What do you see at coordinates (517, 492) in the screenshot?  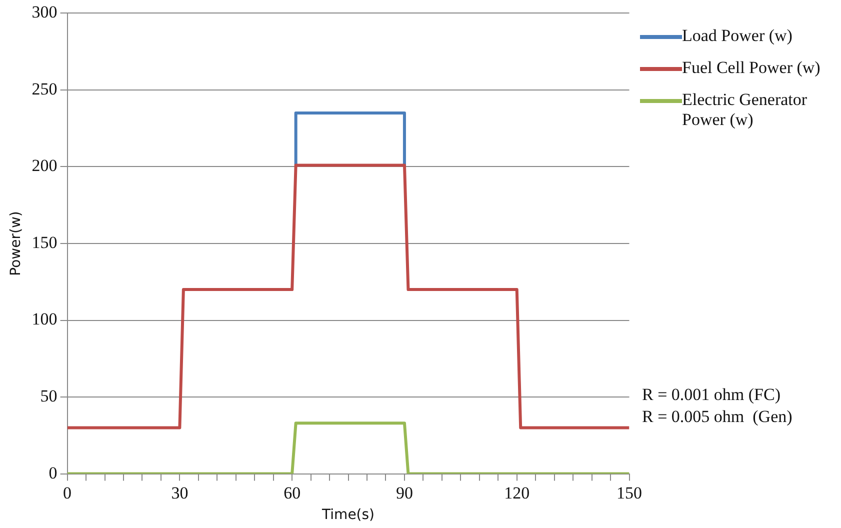 I see `x-tick-label: 120` at bounding box center [517, 492].